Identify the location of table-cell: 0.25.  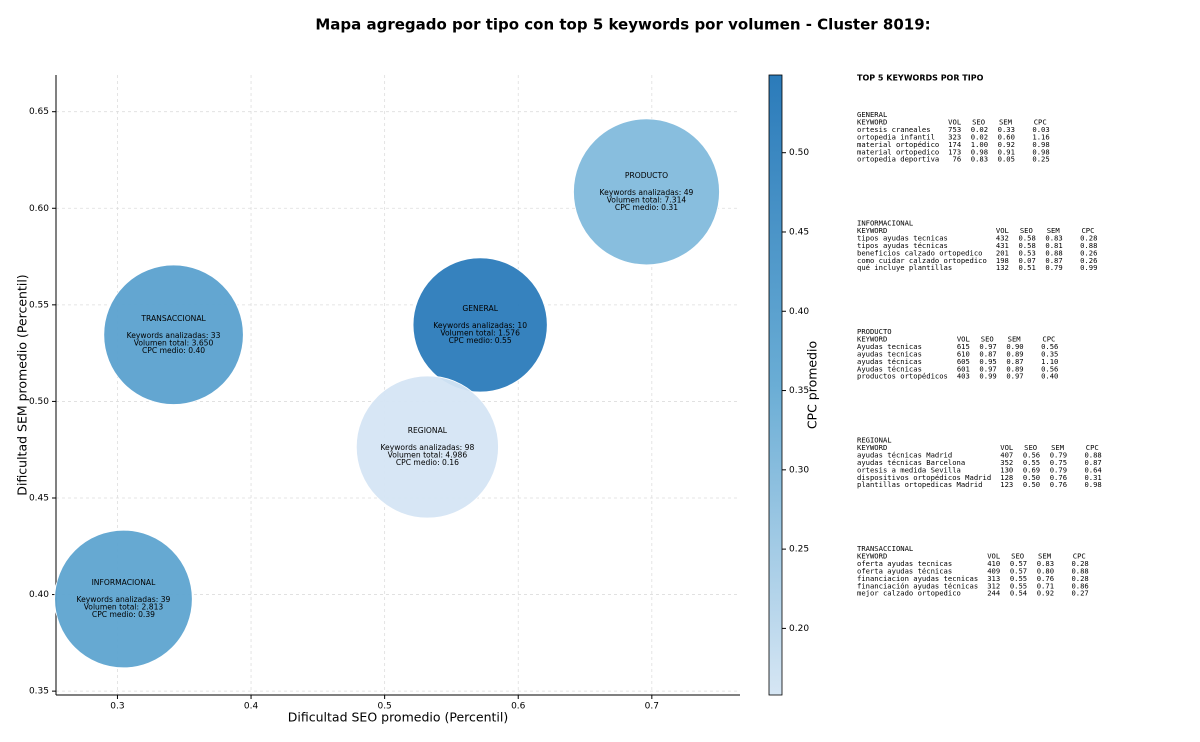
(1040, 159).